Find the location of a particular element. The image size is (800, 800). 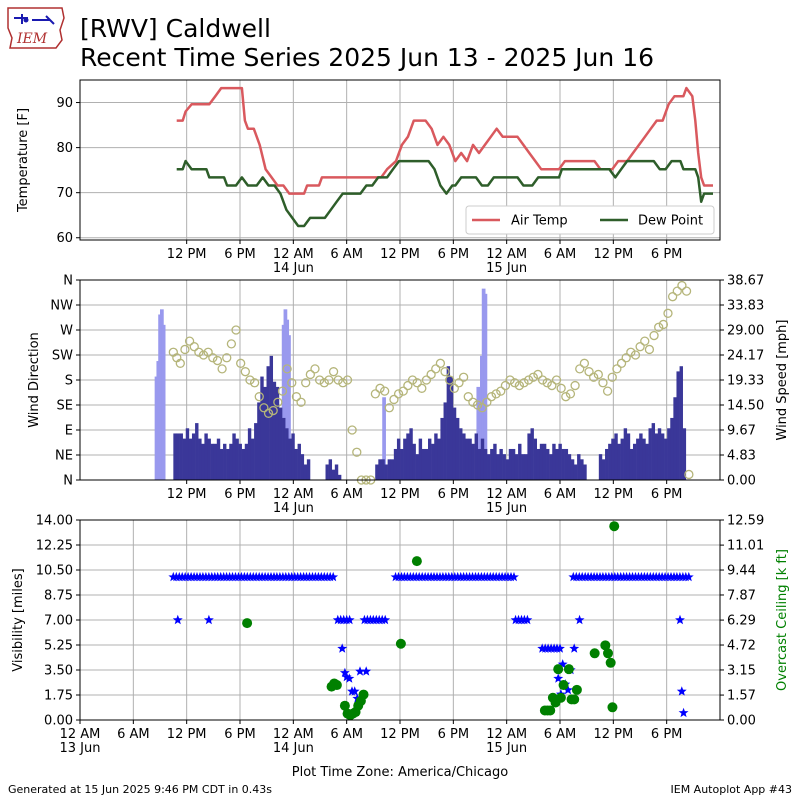

y-tick-label: SW is located at coordinates (62, 356).